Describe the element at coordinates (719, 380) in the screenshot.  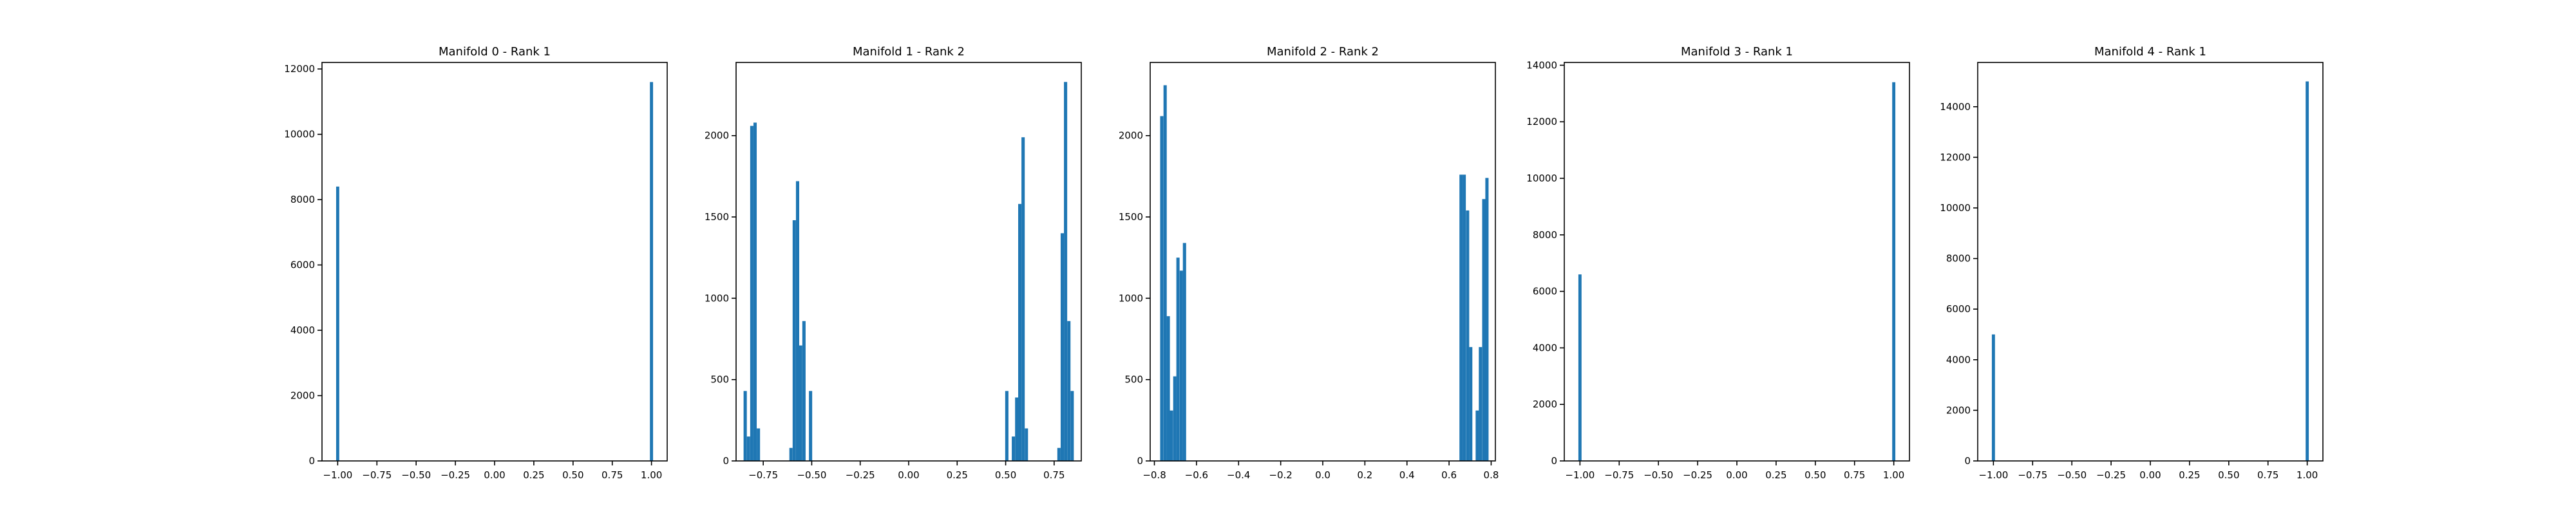
I see `y-tick-label: 500` at that location.